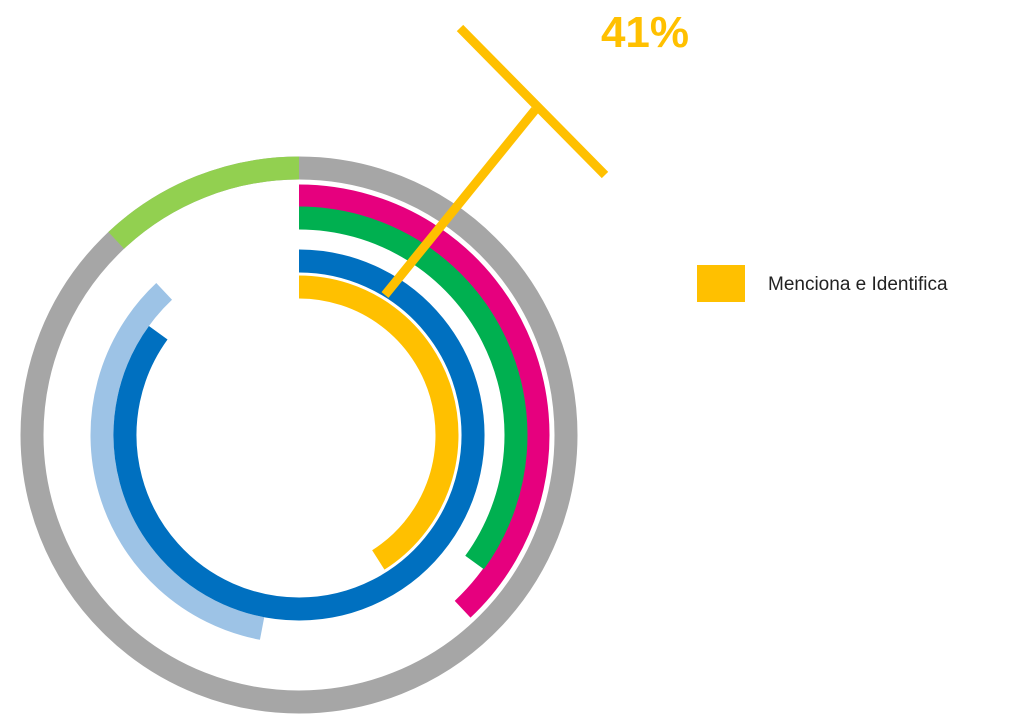  I want to click on annotation: 41%, so click(645, 32).